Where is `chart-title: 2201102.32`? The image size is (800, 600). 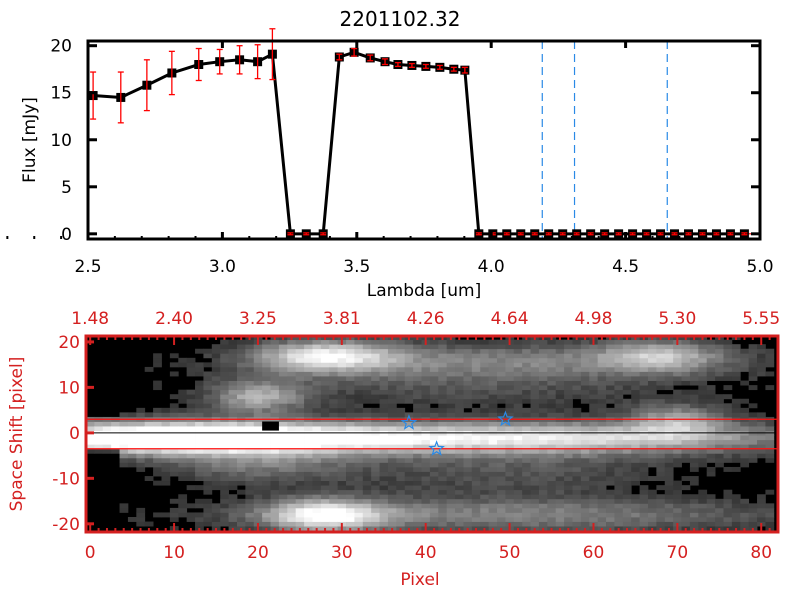 chart-title: 2201102.32 is located at coordinates (400, 19).